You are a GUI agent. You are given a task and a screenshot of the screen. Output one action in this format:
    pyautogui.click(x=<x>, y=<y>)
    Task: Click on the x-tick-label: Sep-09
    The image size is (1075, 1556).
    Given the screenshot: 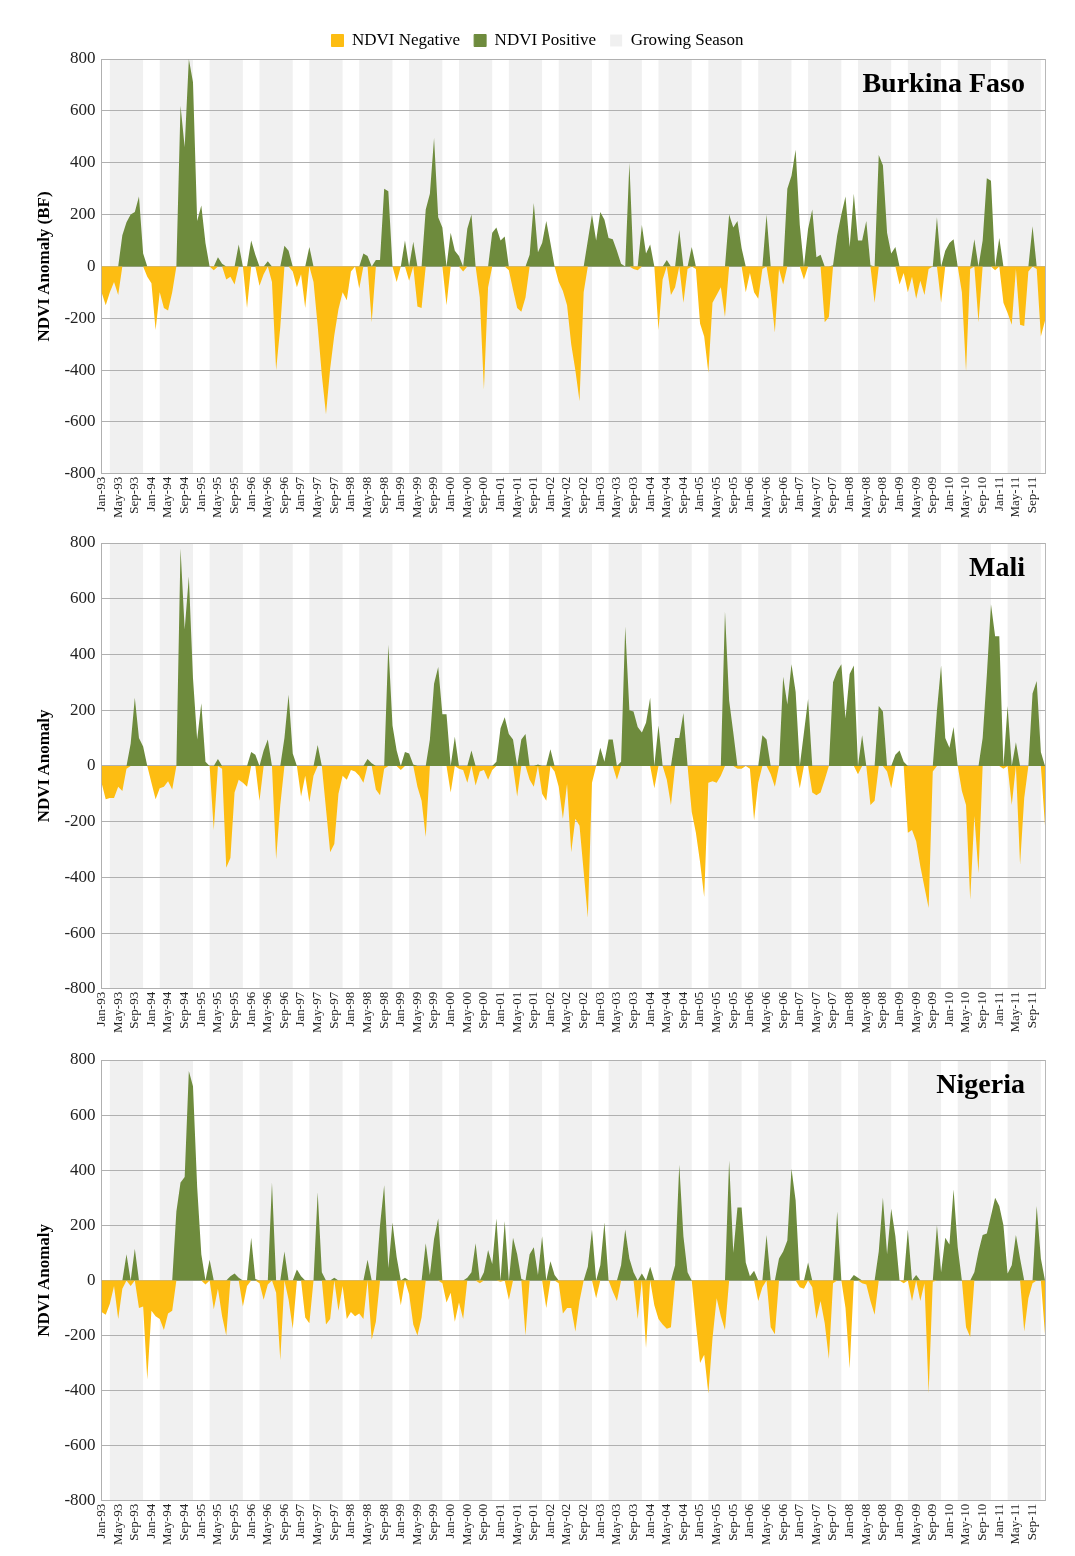 What is the action you would take?
    pyautogui.click(x=932, y=1010)
    